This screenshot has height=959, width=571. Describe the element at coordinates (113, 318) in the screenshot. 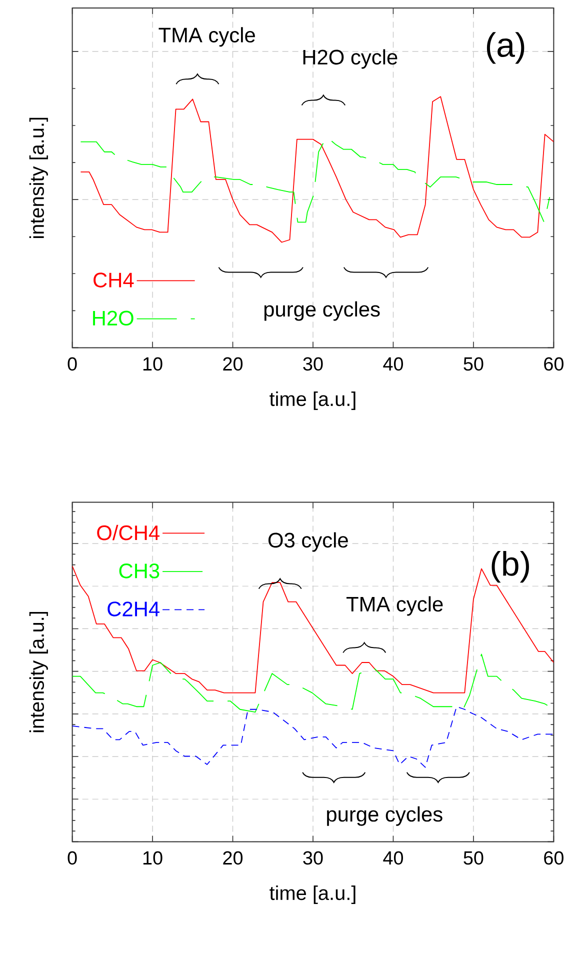

I see `text: H2O` at that location.